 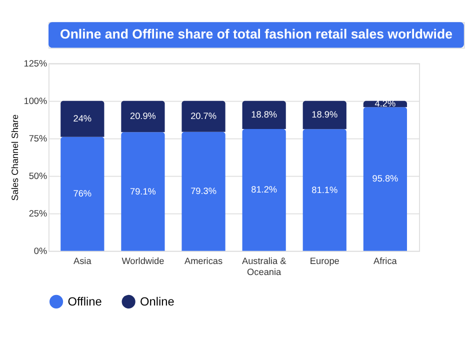 What do you see at coordinates (325, 261) in the screenshot?
I see `x-tick-label: Europe` at bounding box center [325, 261].